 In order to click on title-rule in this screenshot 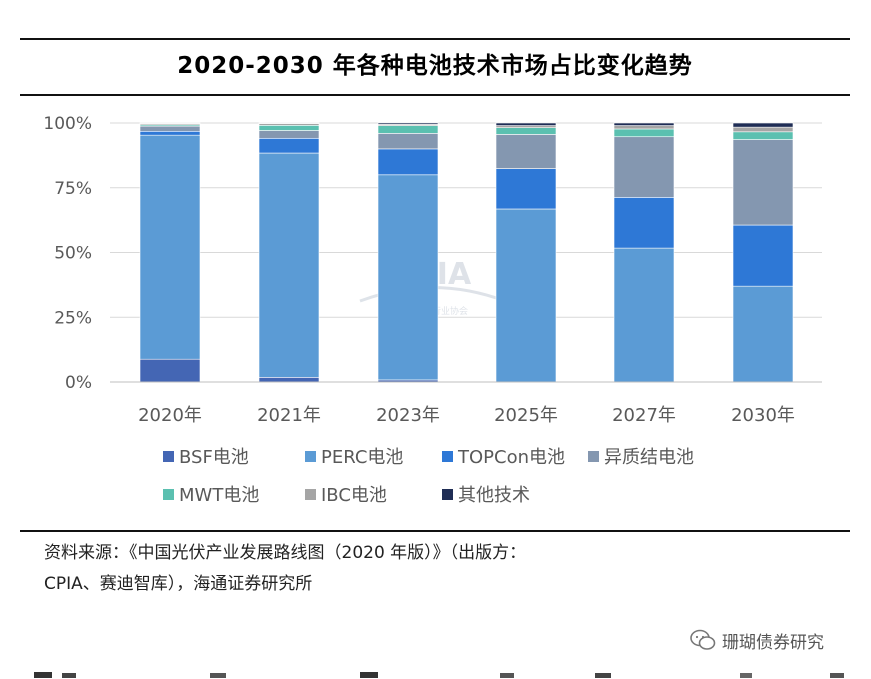, I will do `click(435, 95)`.